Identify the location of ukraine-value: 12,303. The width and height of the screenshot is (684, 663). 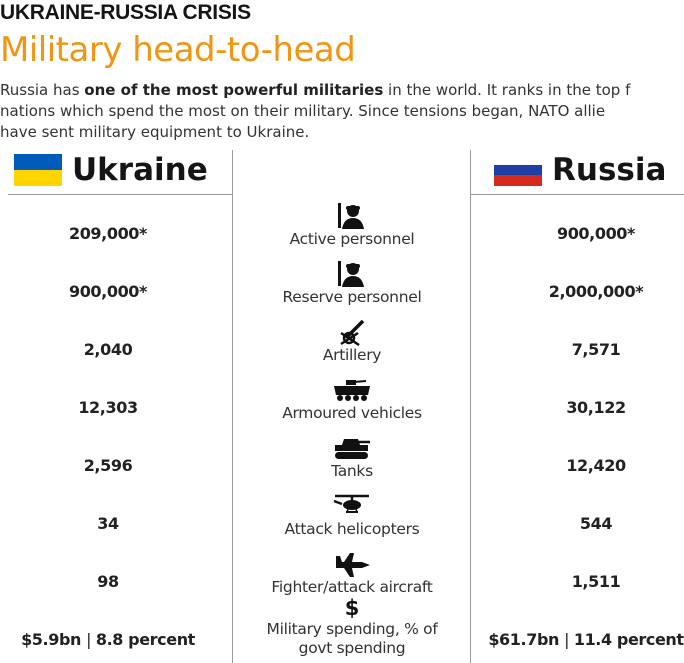
(108, 407).